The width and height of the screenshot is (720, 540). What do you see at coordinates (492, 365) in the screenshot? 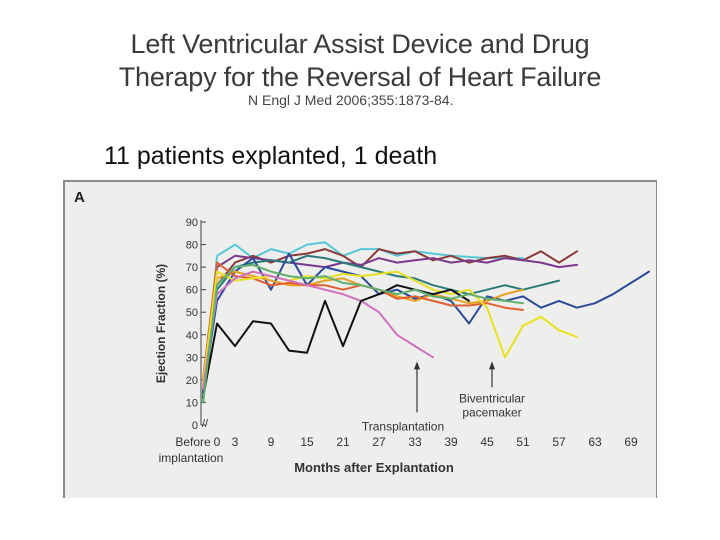
I see `pacemaker-arrow-head` at bounding box center [492, 365].